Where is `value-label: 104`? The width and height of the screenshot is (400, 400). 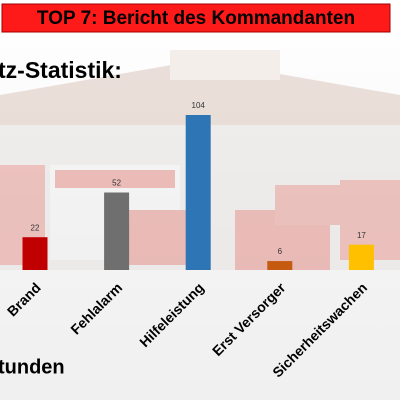
value-label: 104 is located at coordinates (199, 105).